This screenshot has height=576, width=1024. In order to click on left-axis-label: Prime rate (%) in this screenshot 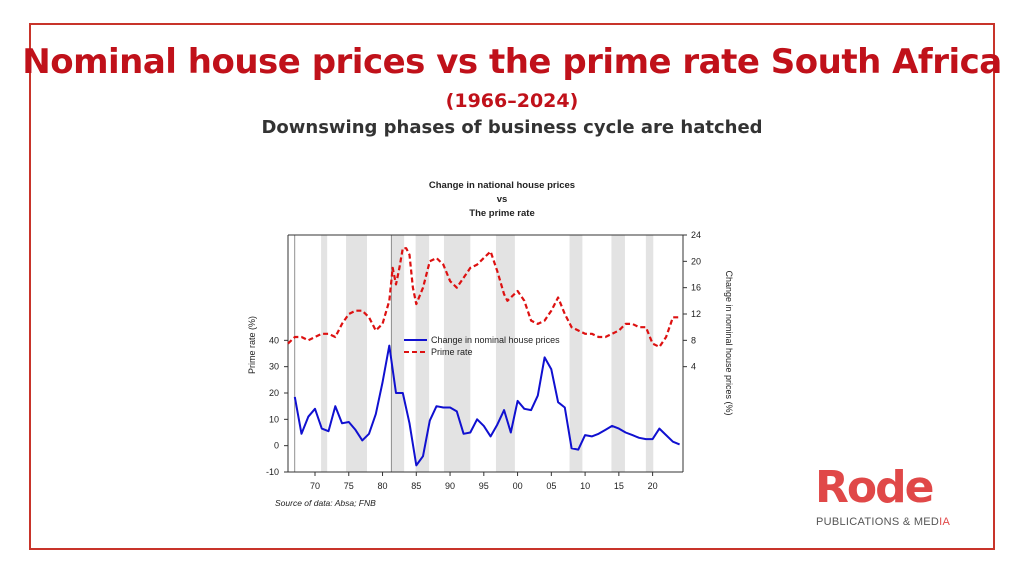, I will do `click(252, 345)`.